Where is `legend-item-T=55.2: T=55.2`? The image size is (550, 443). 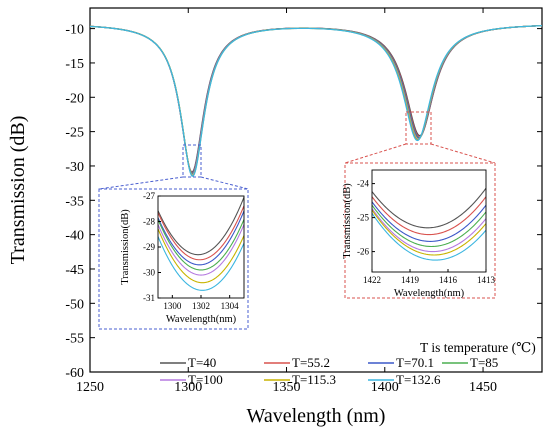
legend-item-T=55.2: T=55.2 is located at coordinates (297, 362).